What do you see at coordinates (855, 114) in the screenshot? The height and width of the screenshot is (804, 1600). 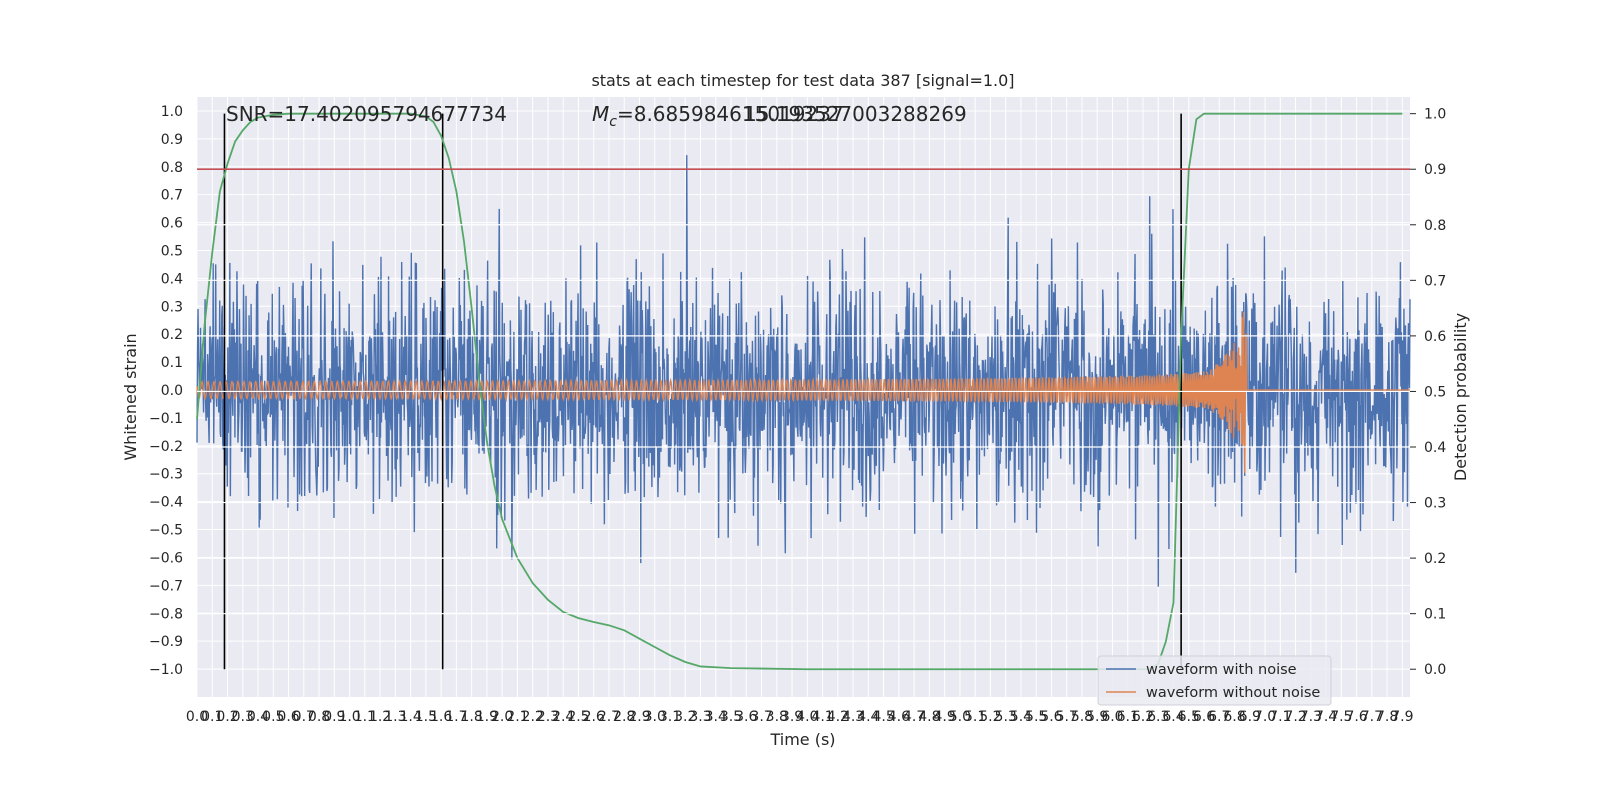 I see `overlap-annotation: 15.193527003288269` at bounding box center [855, 114].